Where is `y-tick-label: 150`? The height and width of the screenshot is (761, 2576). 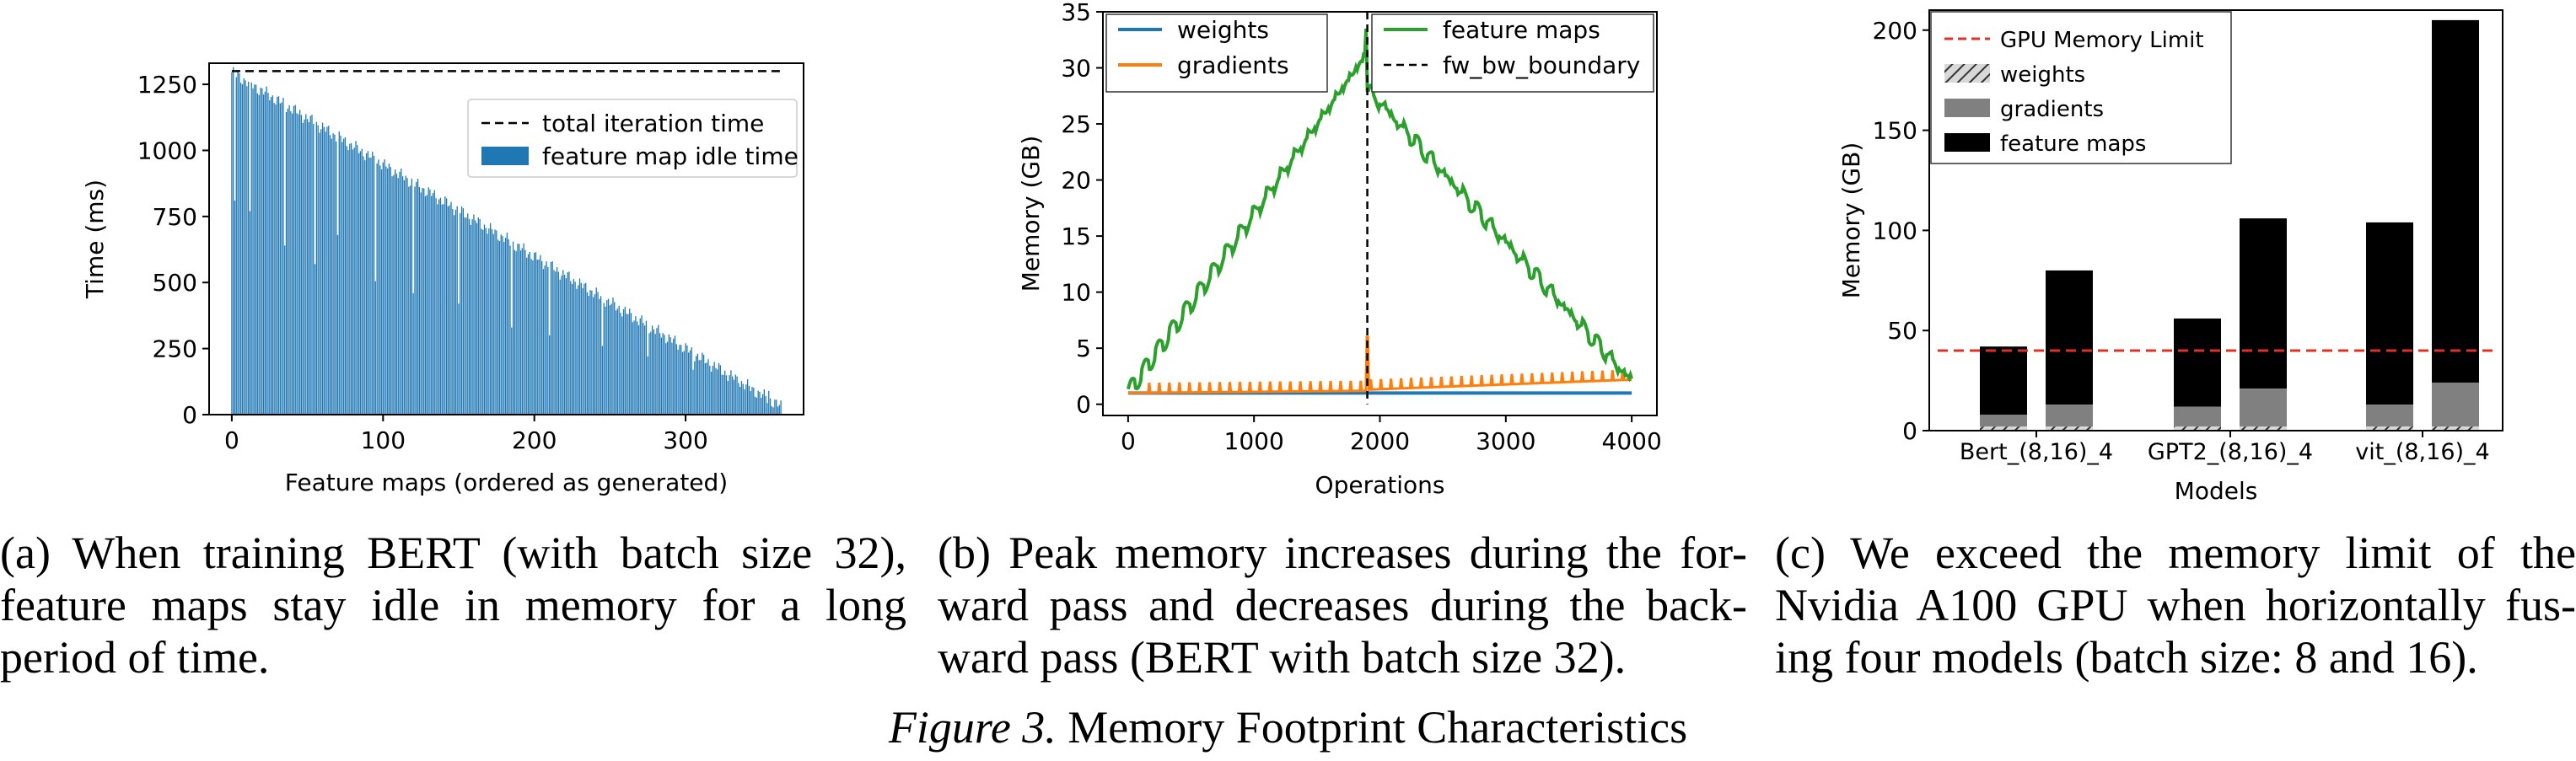
y-tick-label: 150 is located at coordinates (1895, 131).